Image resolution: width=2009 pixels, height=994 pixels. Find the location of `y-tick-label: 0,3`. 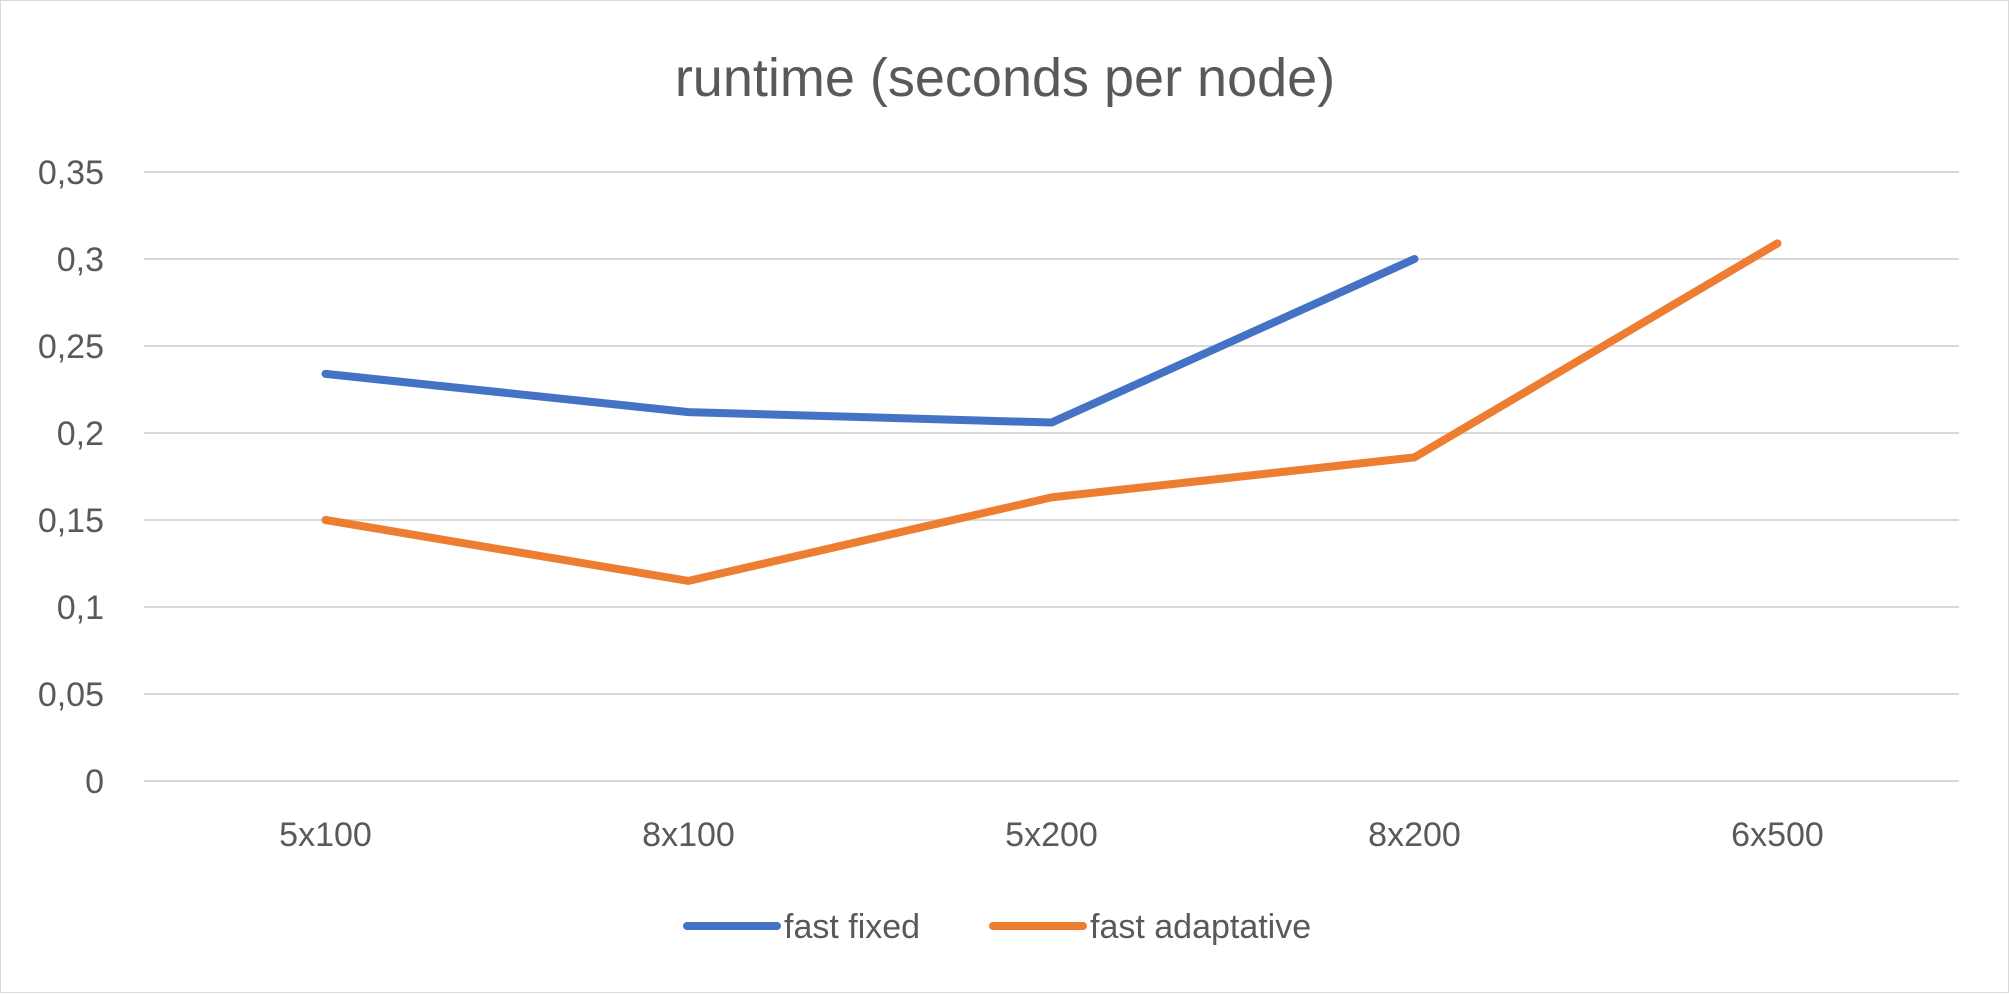

y-tick-label: 0,3 is located at coordinates (80, 260).